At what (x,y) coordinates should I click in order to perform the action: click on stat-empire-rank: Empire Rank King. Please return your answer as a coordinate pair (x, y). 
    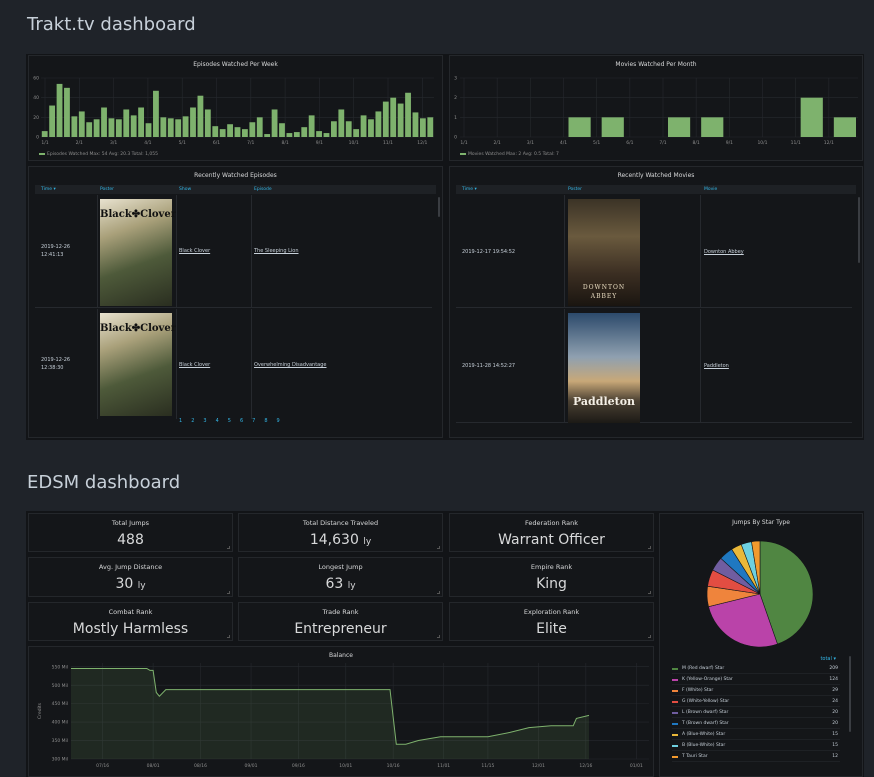
    Looking at the image, I should click on (551, 577).